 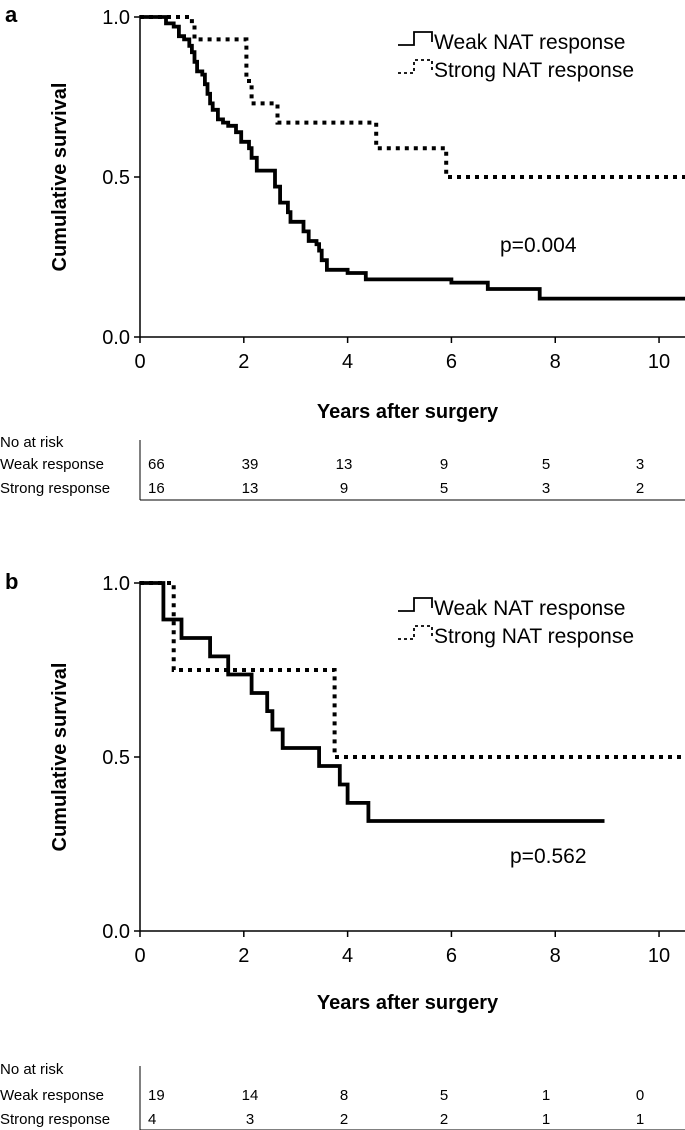 What do you see at coordinates (11, 14) in the screenshot?
I see `panel-letter: a` at bounding box center [11, 14].